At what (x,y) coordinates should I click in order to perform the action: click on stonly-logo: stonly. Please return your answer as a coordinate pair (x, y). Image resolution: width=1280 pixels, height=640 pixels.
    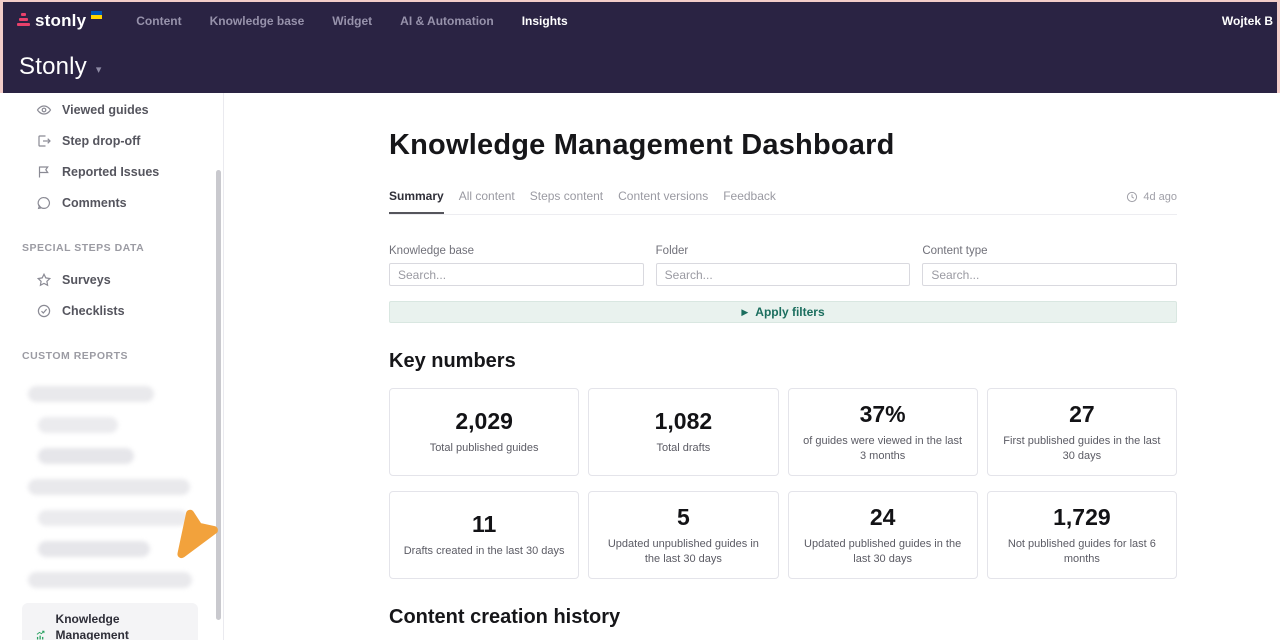
    Looking at the image, I should click on (60, 21).